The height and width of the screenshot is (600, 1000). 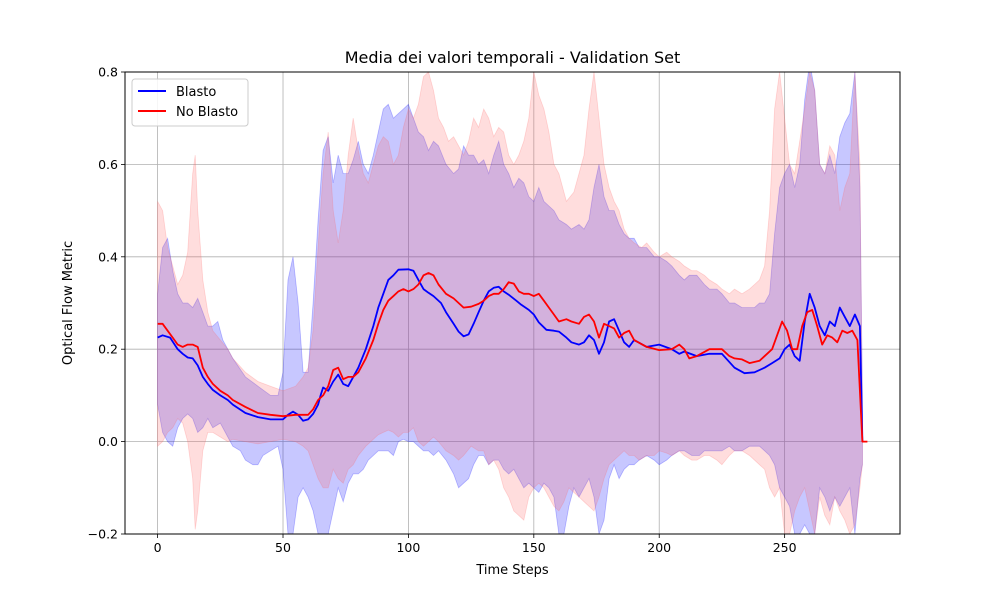 I want to click on y-tick-label: 0.8, so click(x=108, y=72).